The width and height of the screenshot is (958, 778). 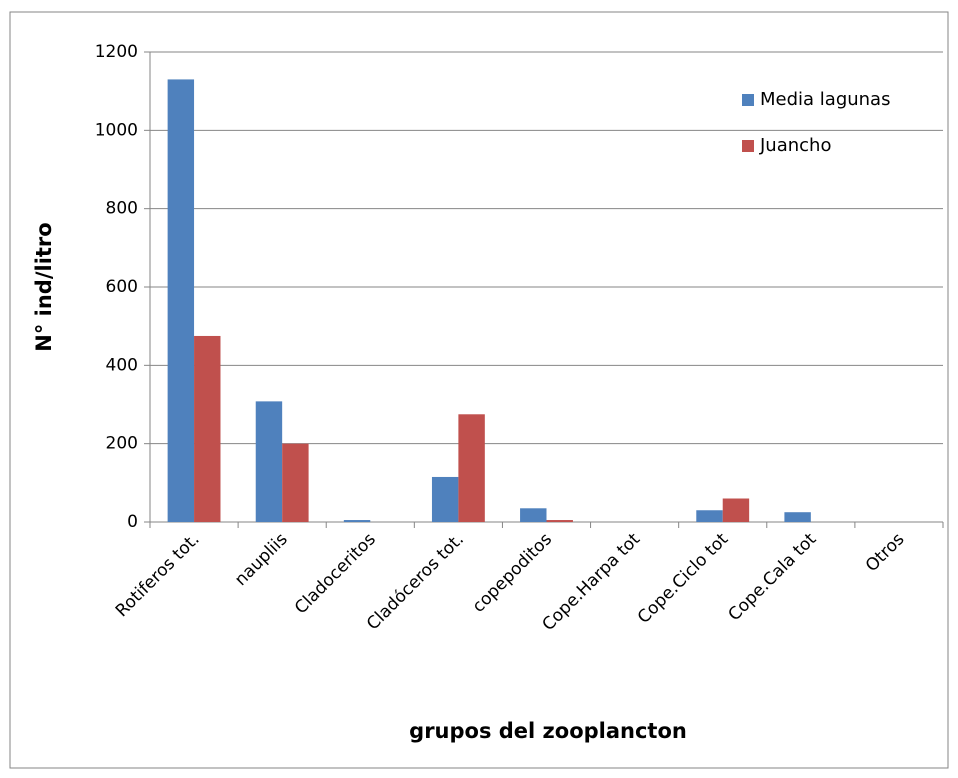 I want to click on y-tick-label: 1200, so click(x=116, y=52).